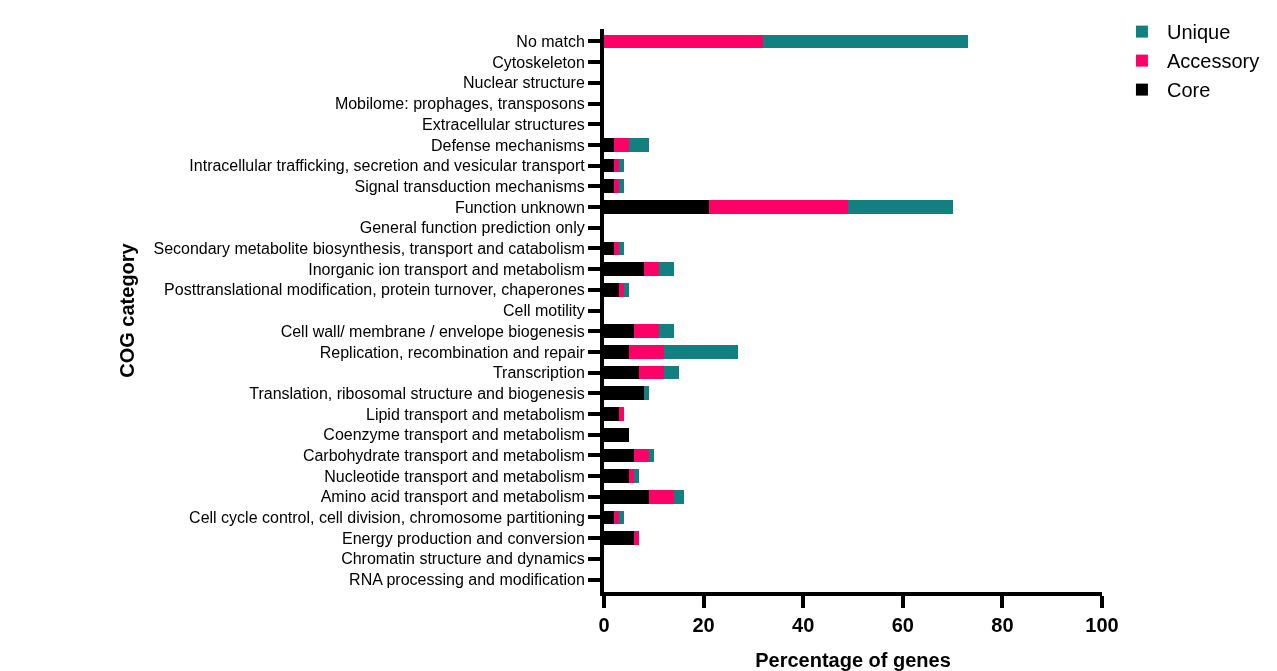  What do you see at coordinates (507, 145) in the screenshot?
I see `y-tick-label: Defense mechanisms` at bounding box center [507, 145].